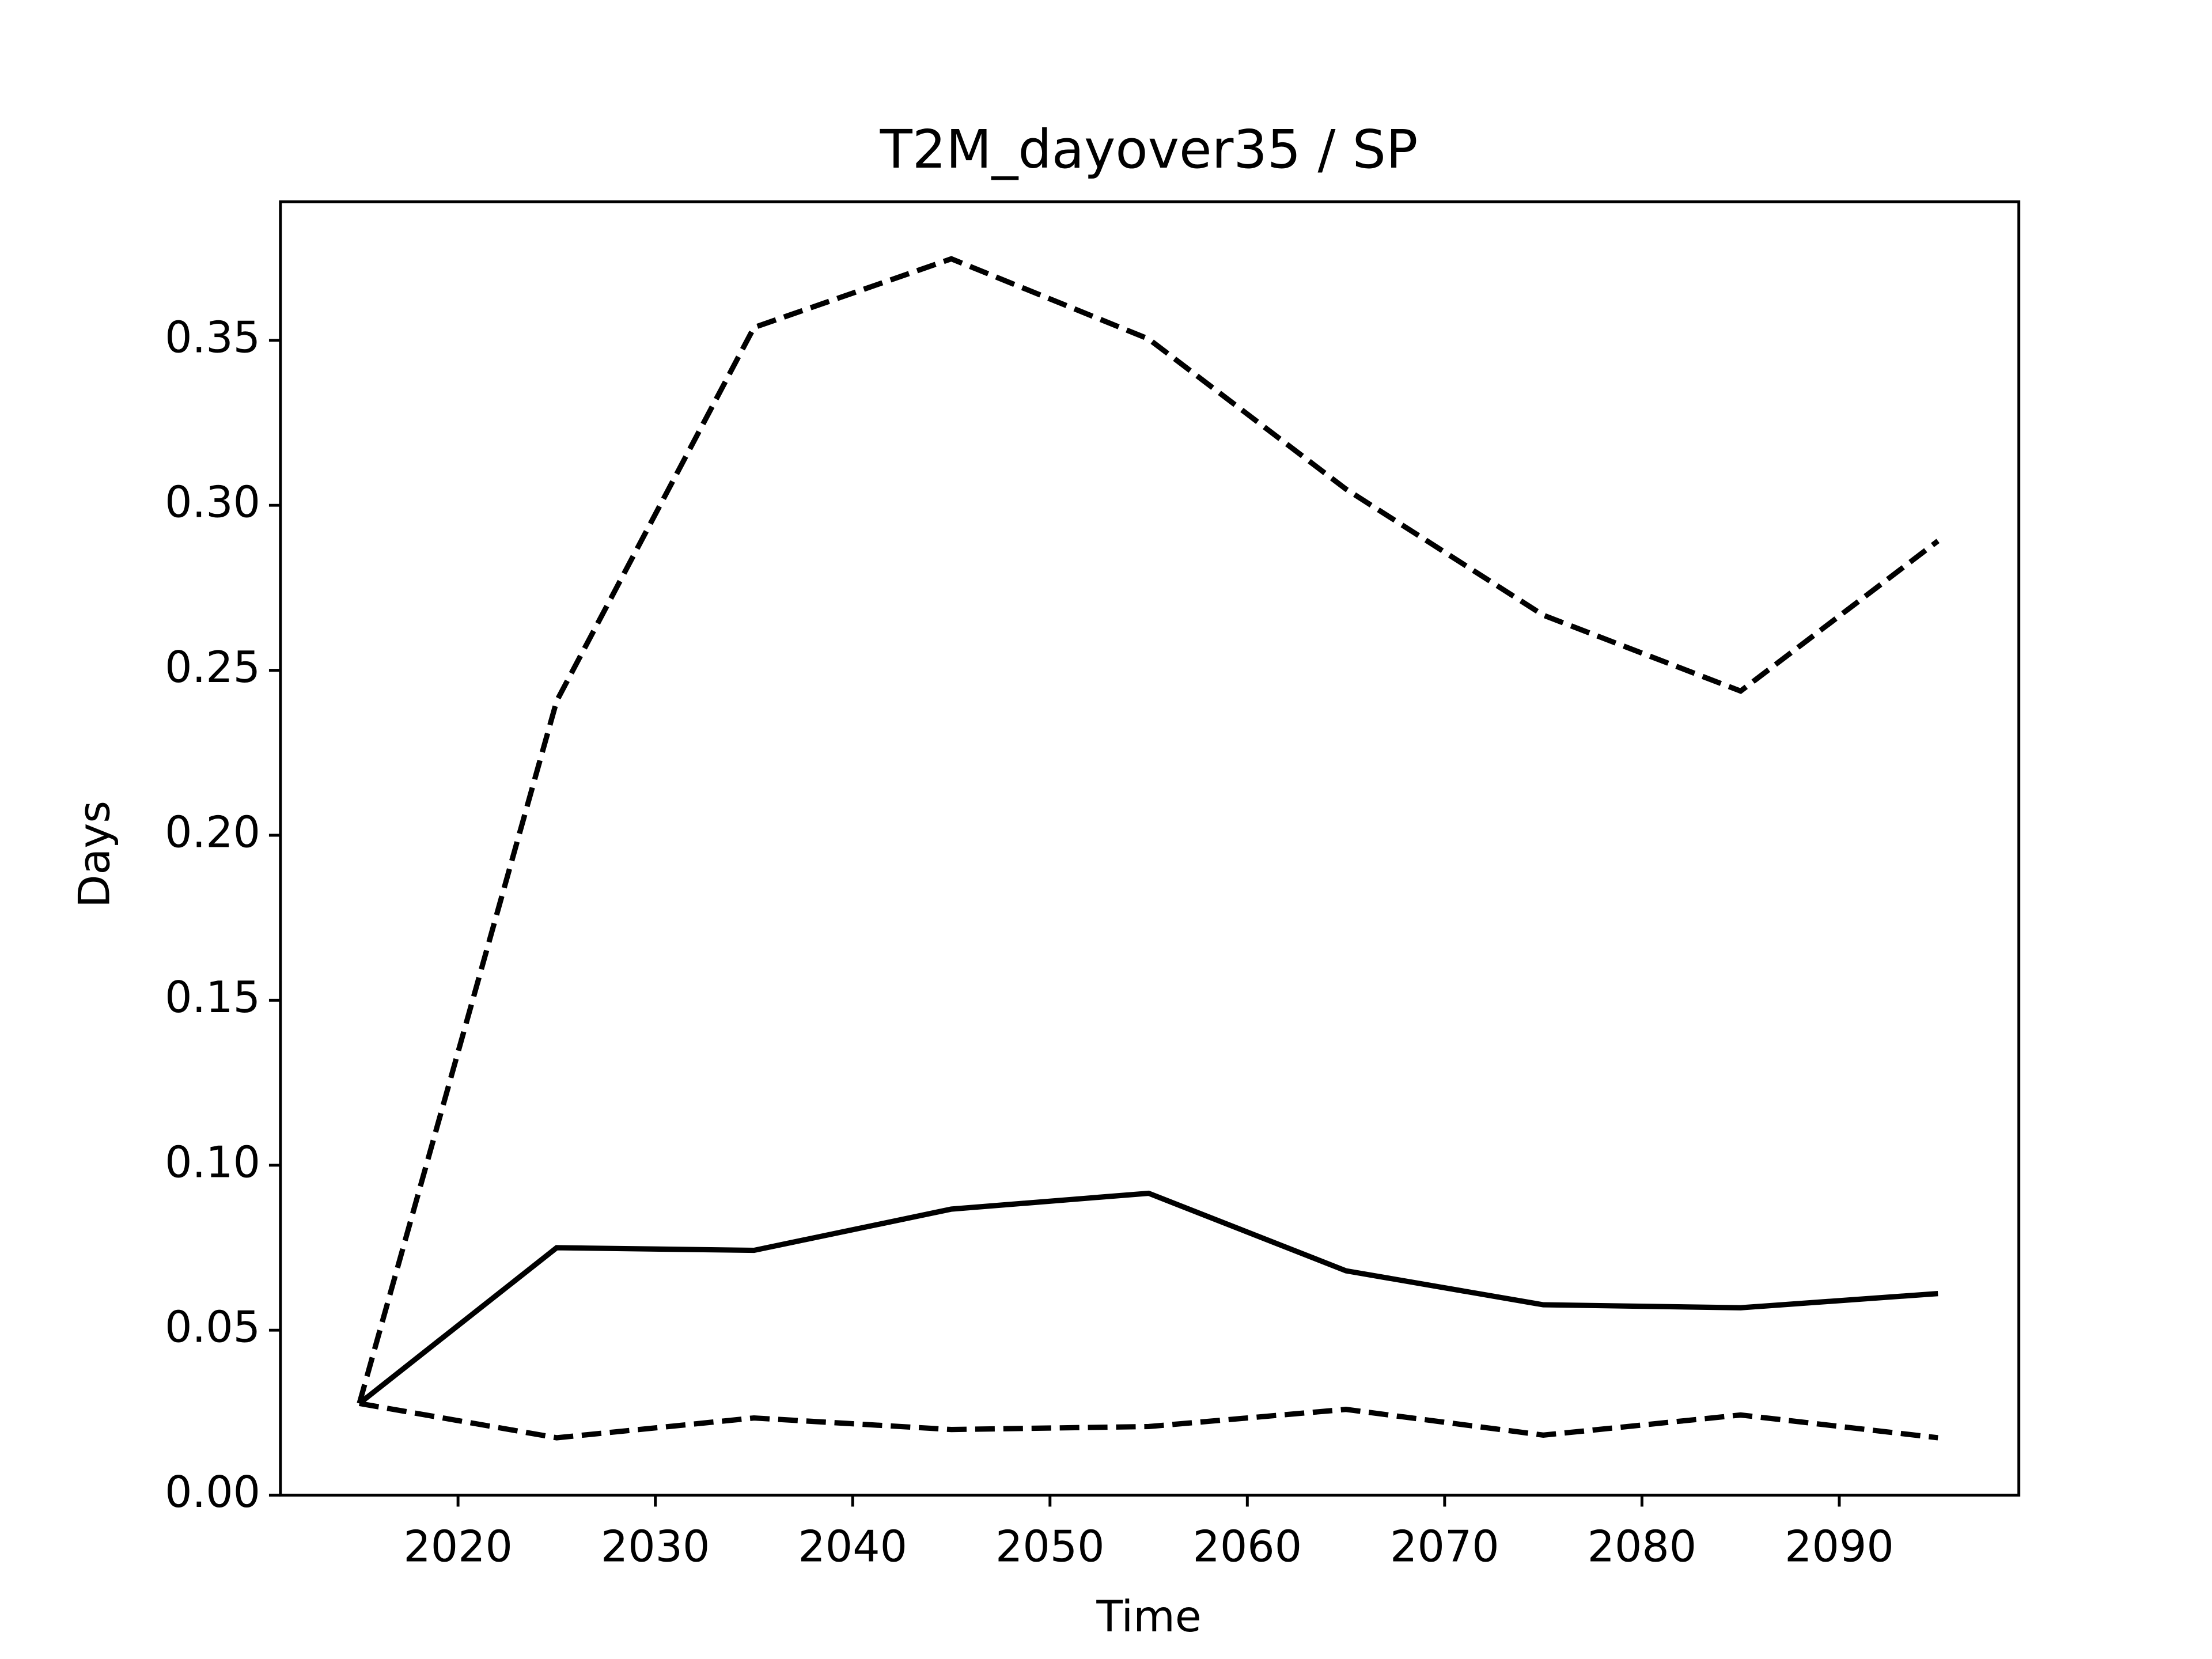 Image resolution: width=2212 pixels, height=1659 pixels. What do you see at coordinates (655, 1546) in the screenshot?
I see `x-tick-label: 2030` at bounding box center [655, 1546].